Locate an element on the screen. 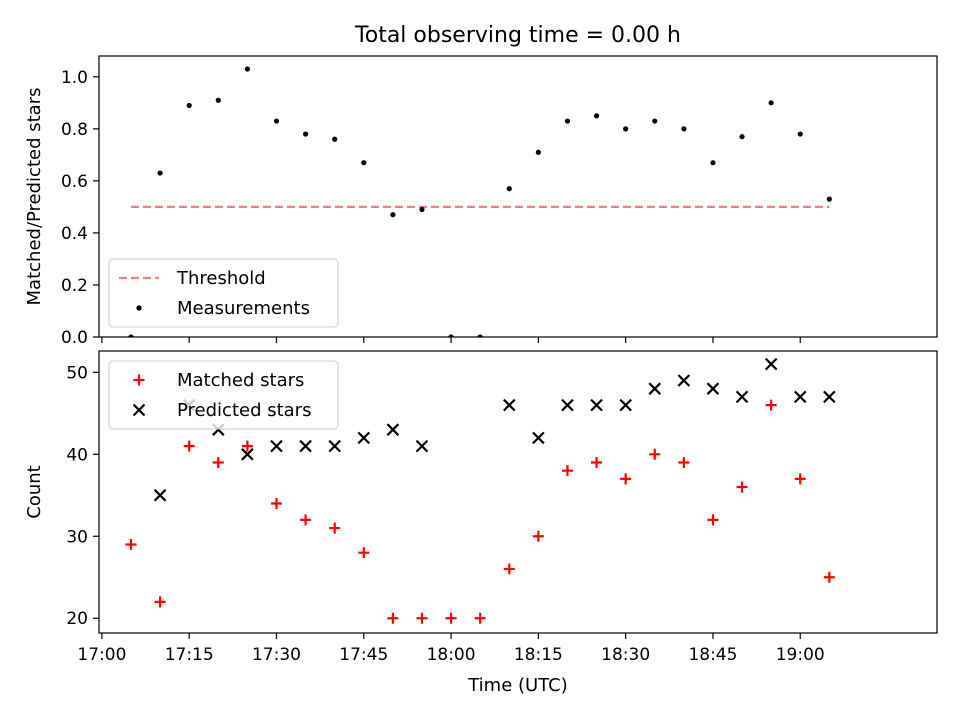 This screenshot has width=960, height=720. legend-label: Predicted stars is located at coordinates (244, 410).